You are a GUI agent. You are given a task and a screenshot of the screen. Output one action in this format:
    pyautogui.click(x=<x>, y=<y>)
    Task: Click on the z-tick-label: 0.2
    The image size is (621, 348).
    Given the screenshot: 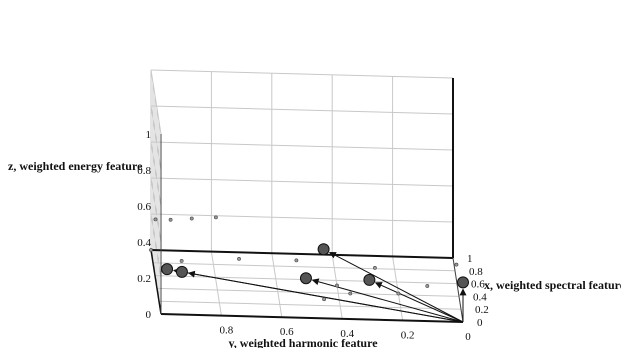 What is the action you would take?
    pyautogui.click(x=144, y=279)
    